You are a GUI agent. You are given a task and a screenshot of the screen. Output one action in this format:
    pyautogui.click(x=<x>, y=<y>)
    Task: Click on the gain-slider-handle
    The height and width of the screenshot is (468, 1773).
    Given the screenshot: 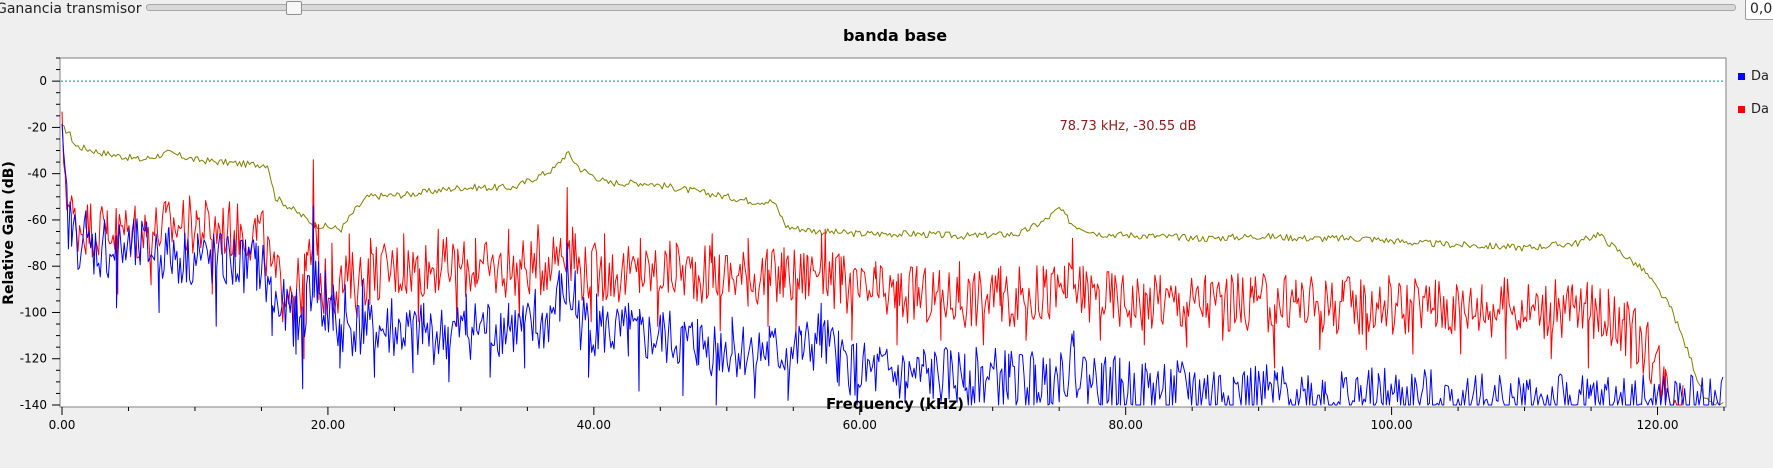 What is the action you would take?
    pyautogui.click(x=294, y=8)
    